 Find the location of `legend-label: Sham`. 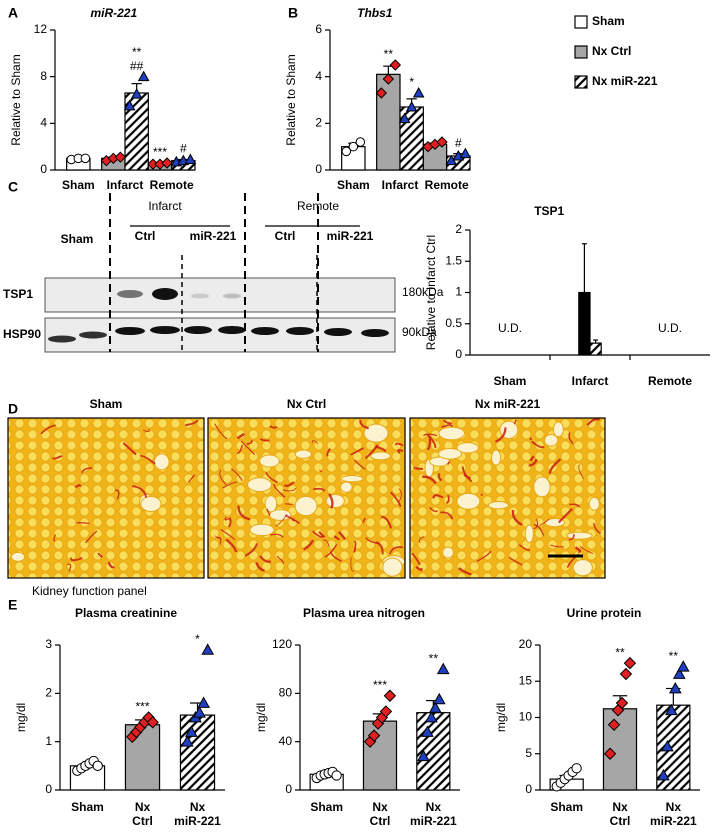

legend-label: Sham is located at coordinates (608, 21).